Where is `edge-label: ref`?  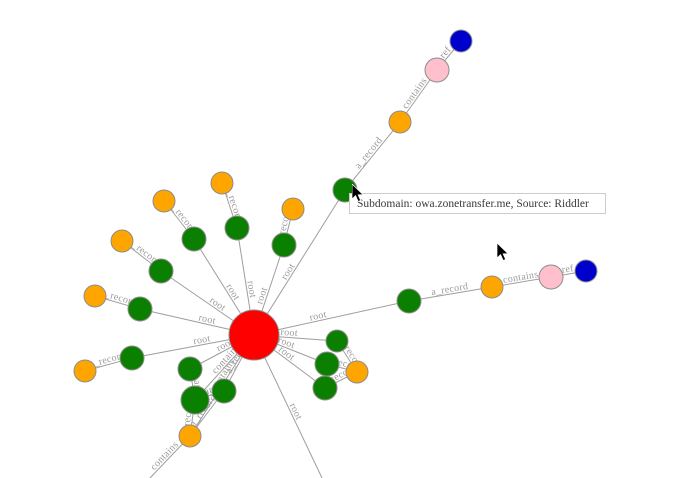
edge-label: ref is located at coordinates (568, 269).